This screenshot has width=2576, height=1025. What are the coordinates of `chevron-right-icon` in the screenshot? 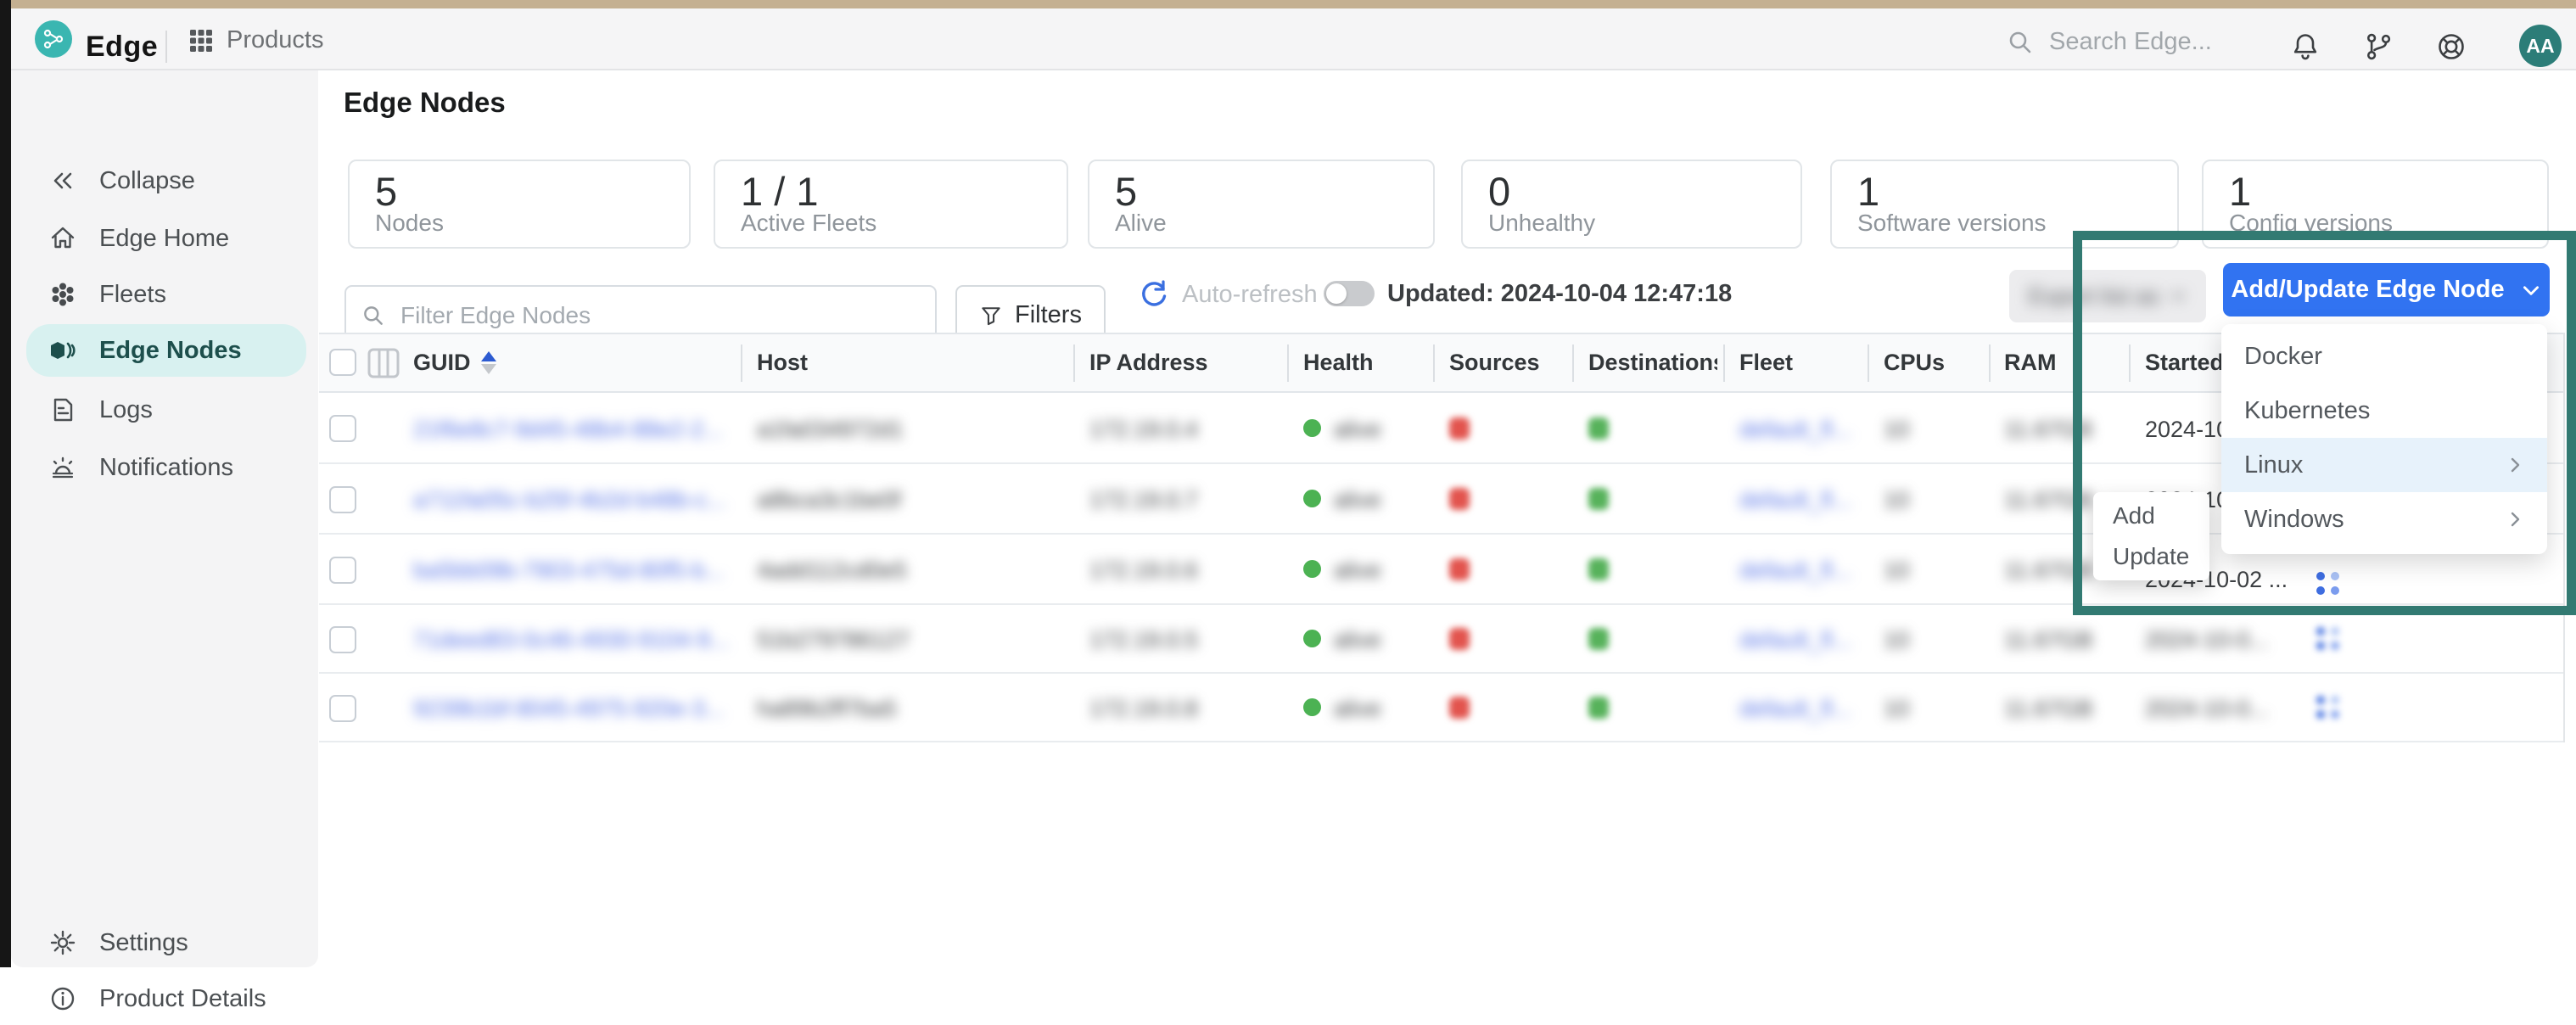 It's located at (2515, 465).